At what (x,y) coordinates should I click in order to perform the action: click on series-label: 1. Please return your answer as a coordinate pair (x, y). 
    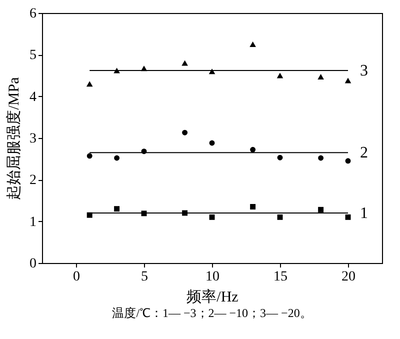
    Looking at the image, I should click on (364, 213).